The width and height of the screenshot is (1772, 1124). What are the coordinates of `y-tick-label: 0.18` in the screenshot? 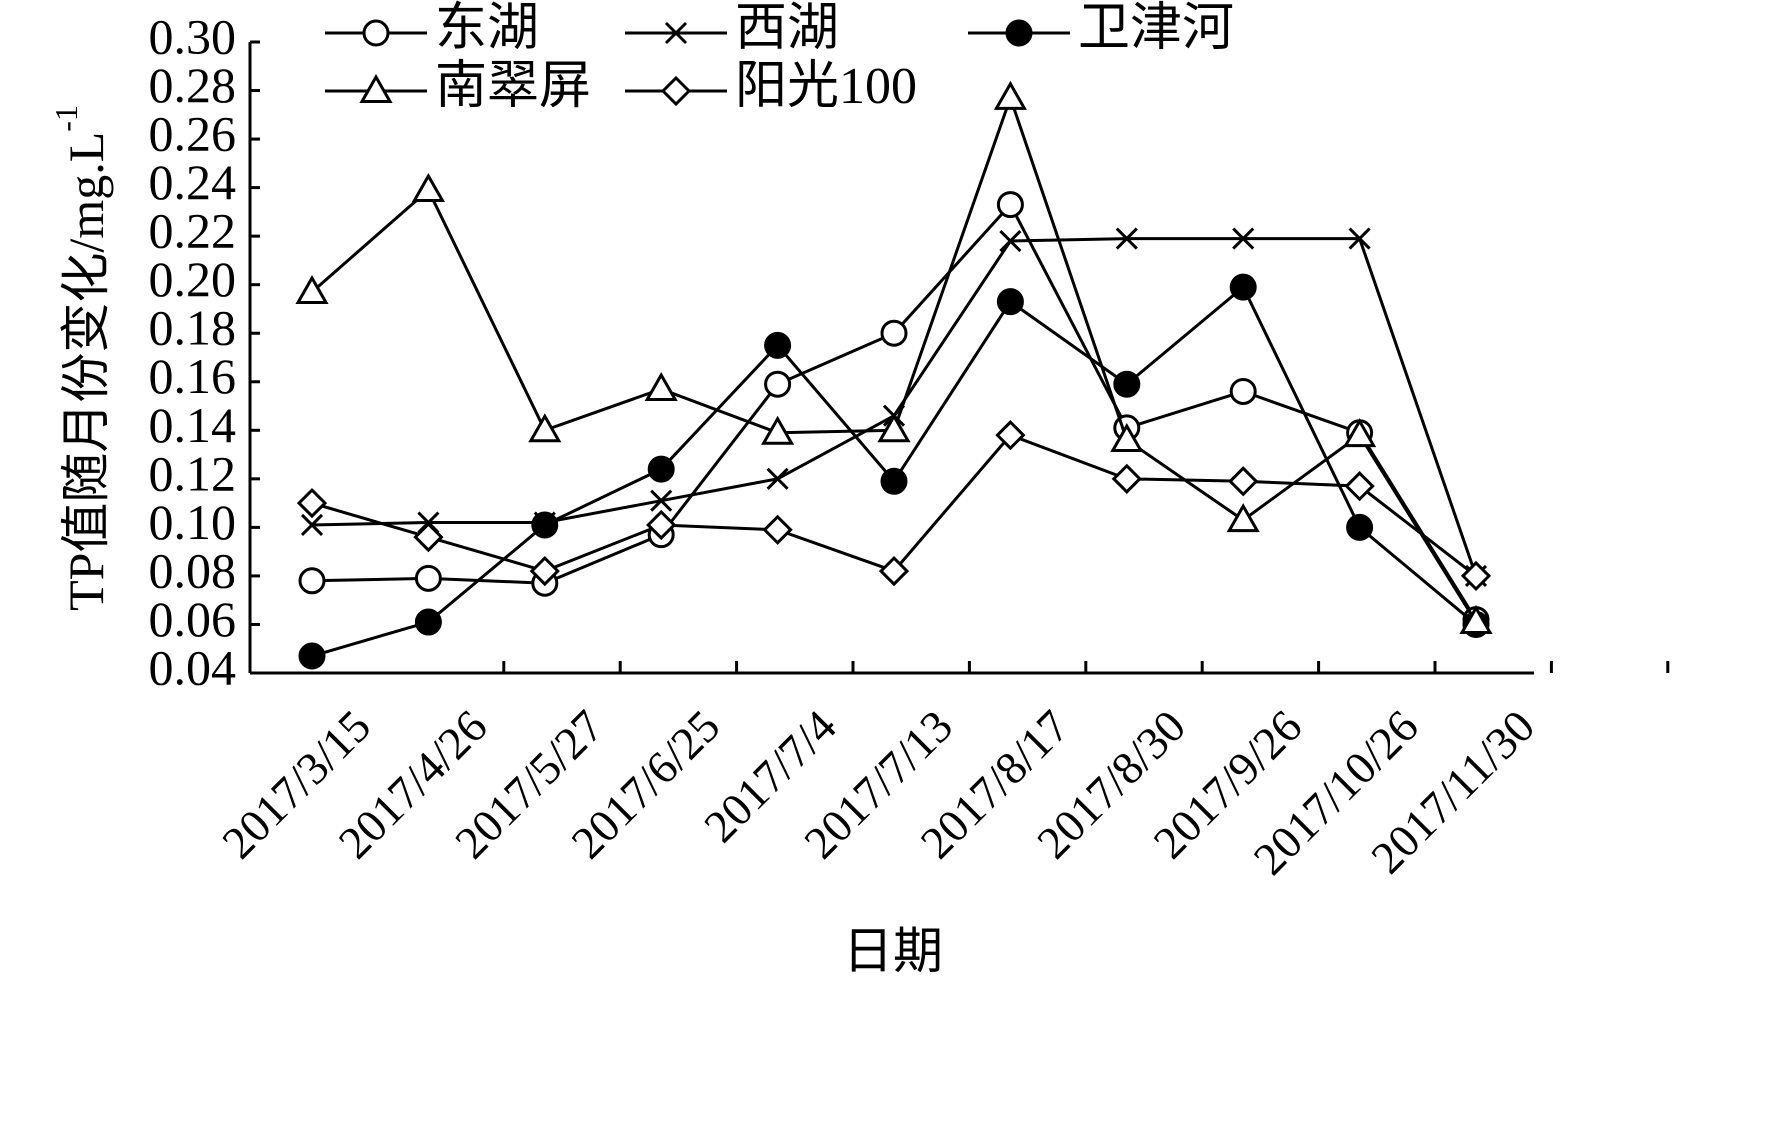 It's located at (193, 328).